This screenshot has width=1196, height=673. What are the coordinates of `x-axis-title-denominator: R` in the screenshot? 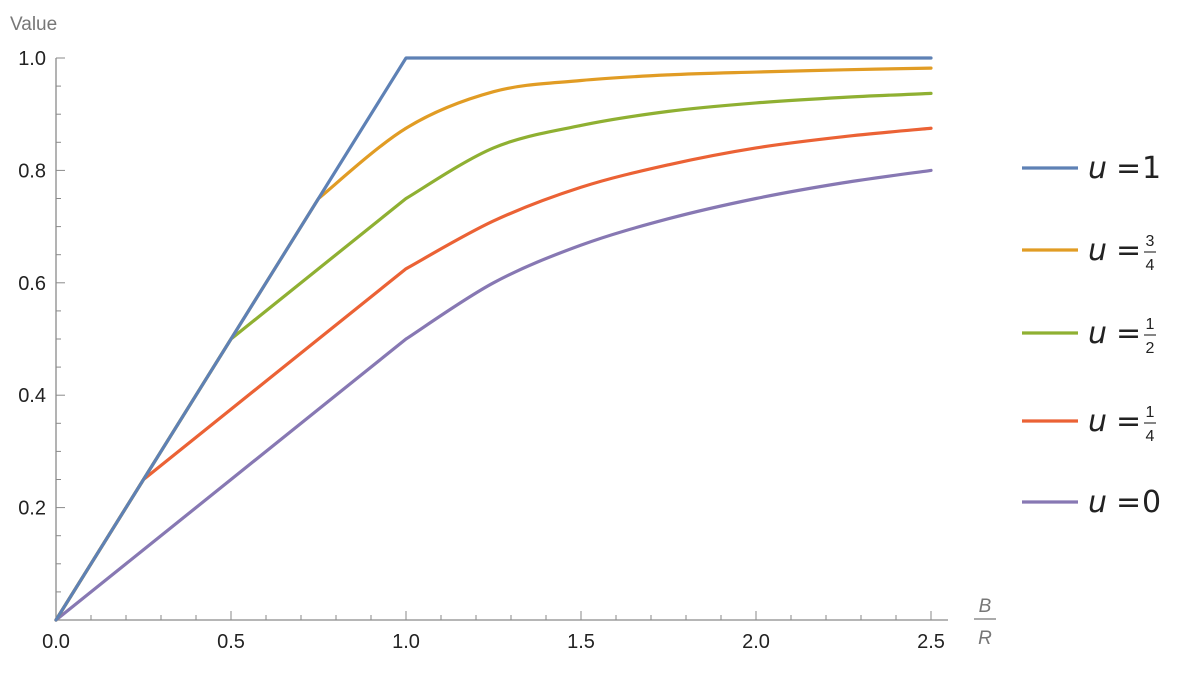 It's located at (985, 638).